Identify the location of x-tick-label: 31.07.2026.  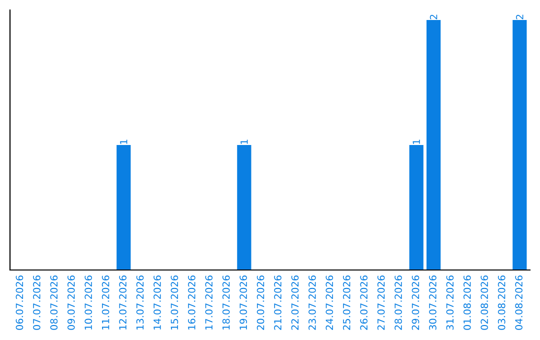
(450, 302).